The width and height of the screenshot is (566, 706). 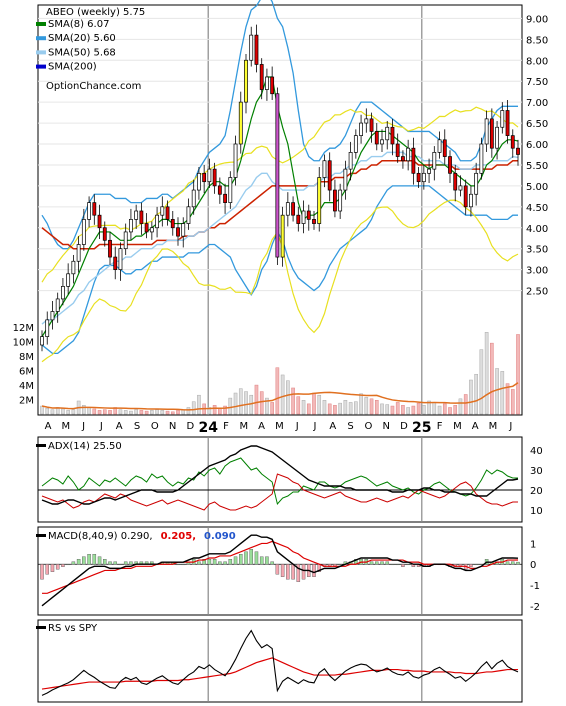 I want to click on price-tick-label: 3.50, so click(x=537, y=250).